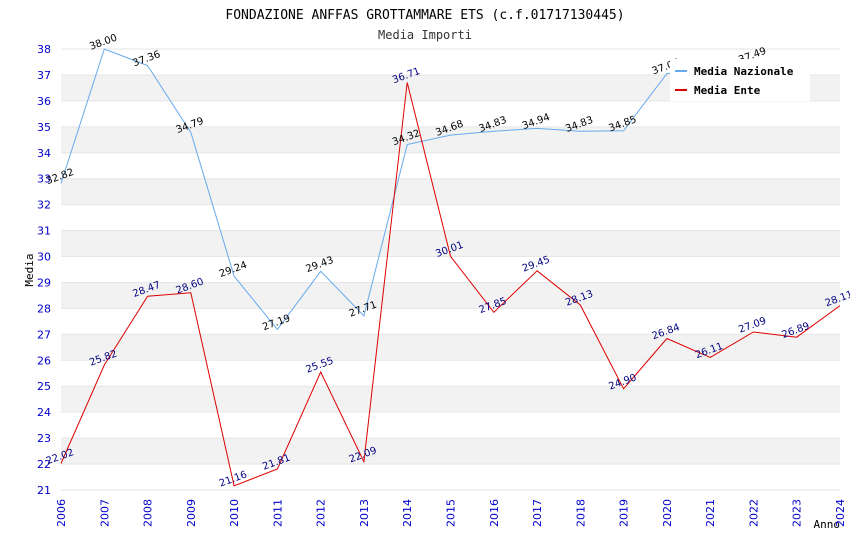 The height and width of the screenshot is (550, 850). What do you see at coordinates (753, 513) in the screenshot?
I see `x-tick-label: 2022` at bounding box center [753, 513].